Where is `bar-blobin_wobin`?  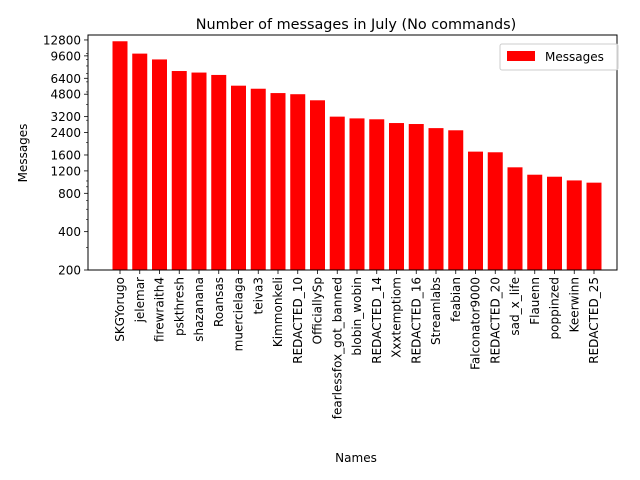
bar-blobin_wobin is located at coordinates (357, 194).